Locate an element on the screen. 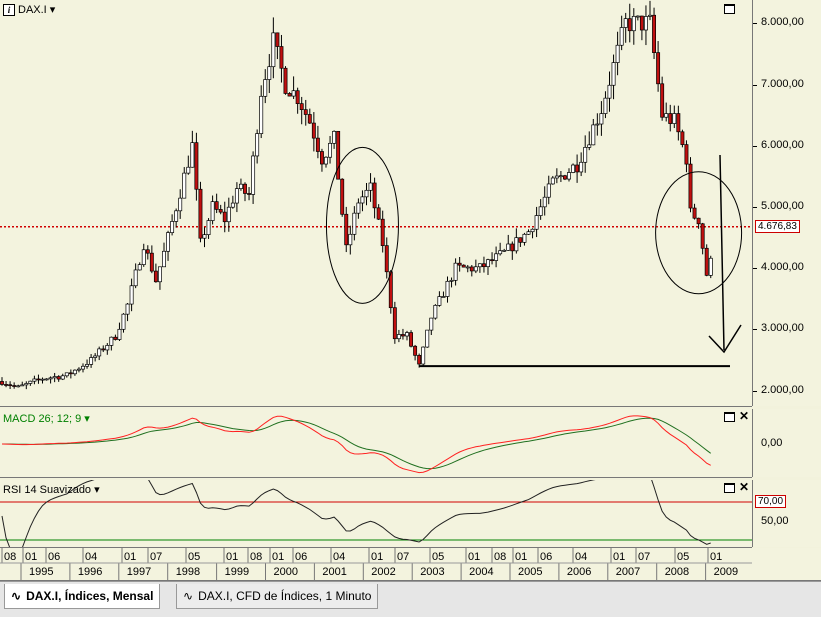 This screenshot has height=617, width=821. month-tick-label: 06 is located at coordinates (54, 557).